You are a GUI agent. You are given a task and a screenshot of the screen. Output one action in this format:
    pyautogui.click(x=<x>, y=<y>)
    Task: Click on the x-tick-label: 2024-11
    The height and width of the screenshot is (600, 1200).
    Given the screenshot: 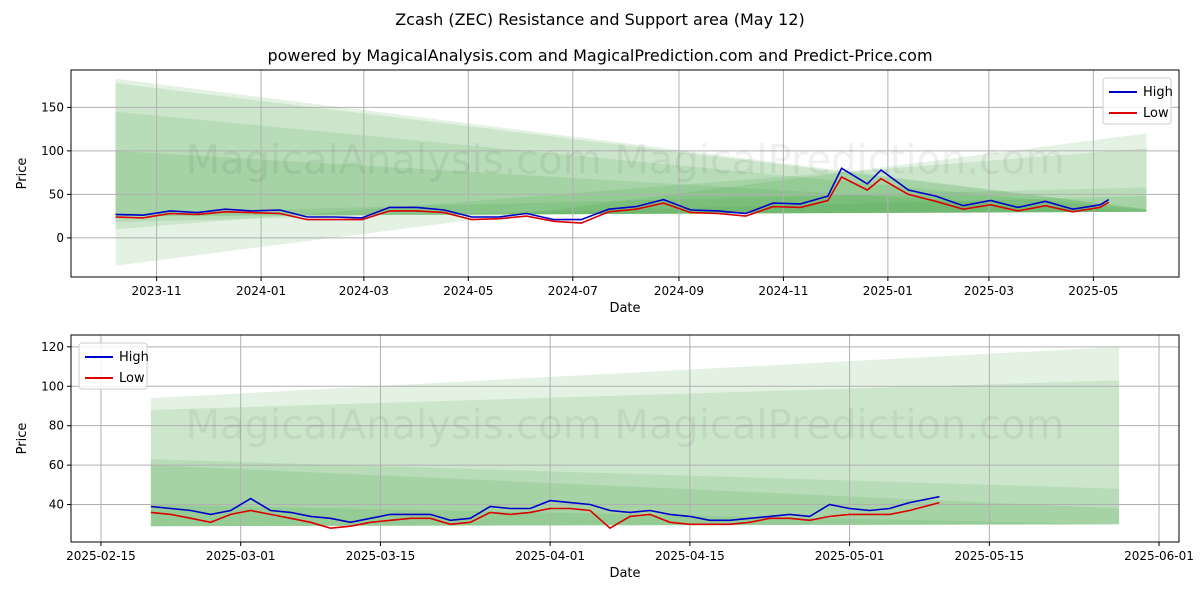 What is the action you would take?
    pyautogui.click(x=783, y=291)
    